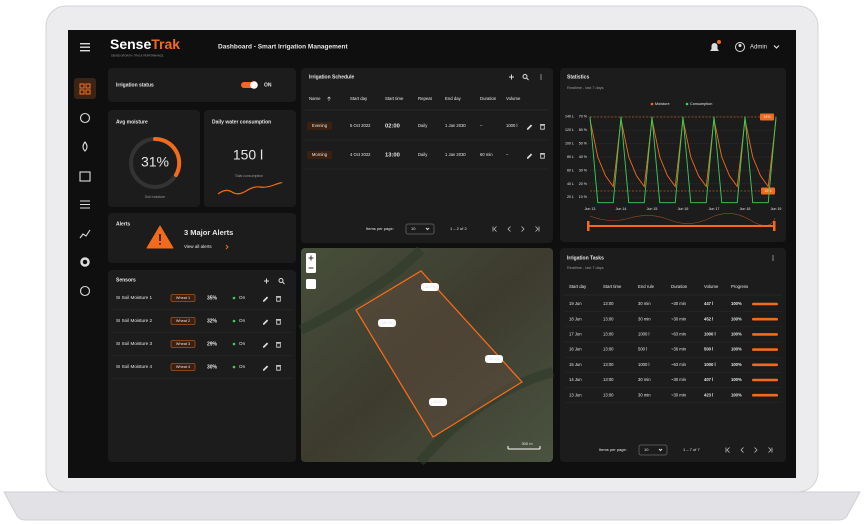  Describe the element at coordinates (85, 291) in the screenshot. I see `nav-help` at that location.